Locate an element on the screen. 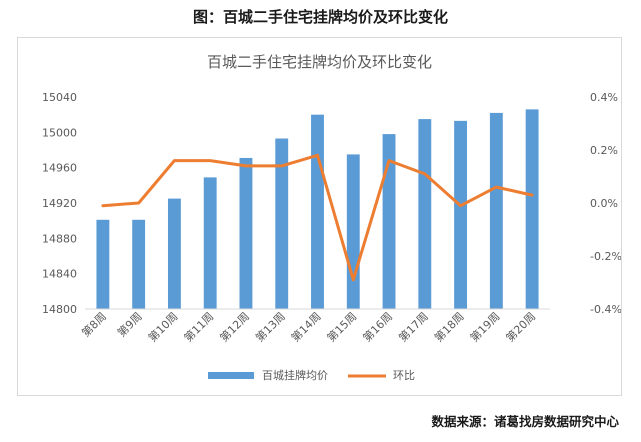 The image size is (641, 442). x-tick-label: 第20周 is located at coordinates (520, 326).